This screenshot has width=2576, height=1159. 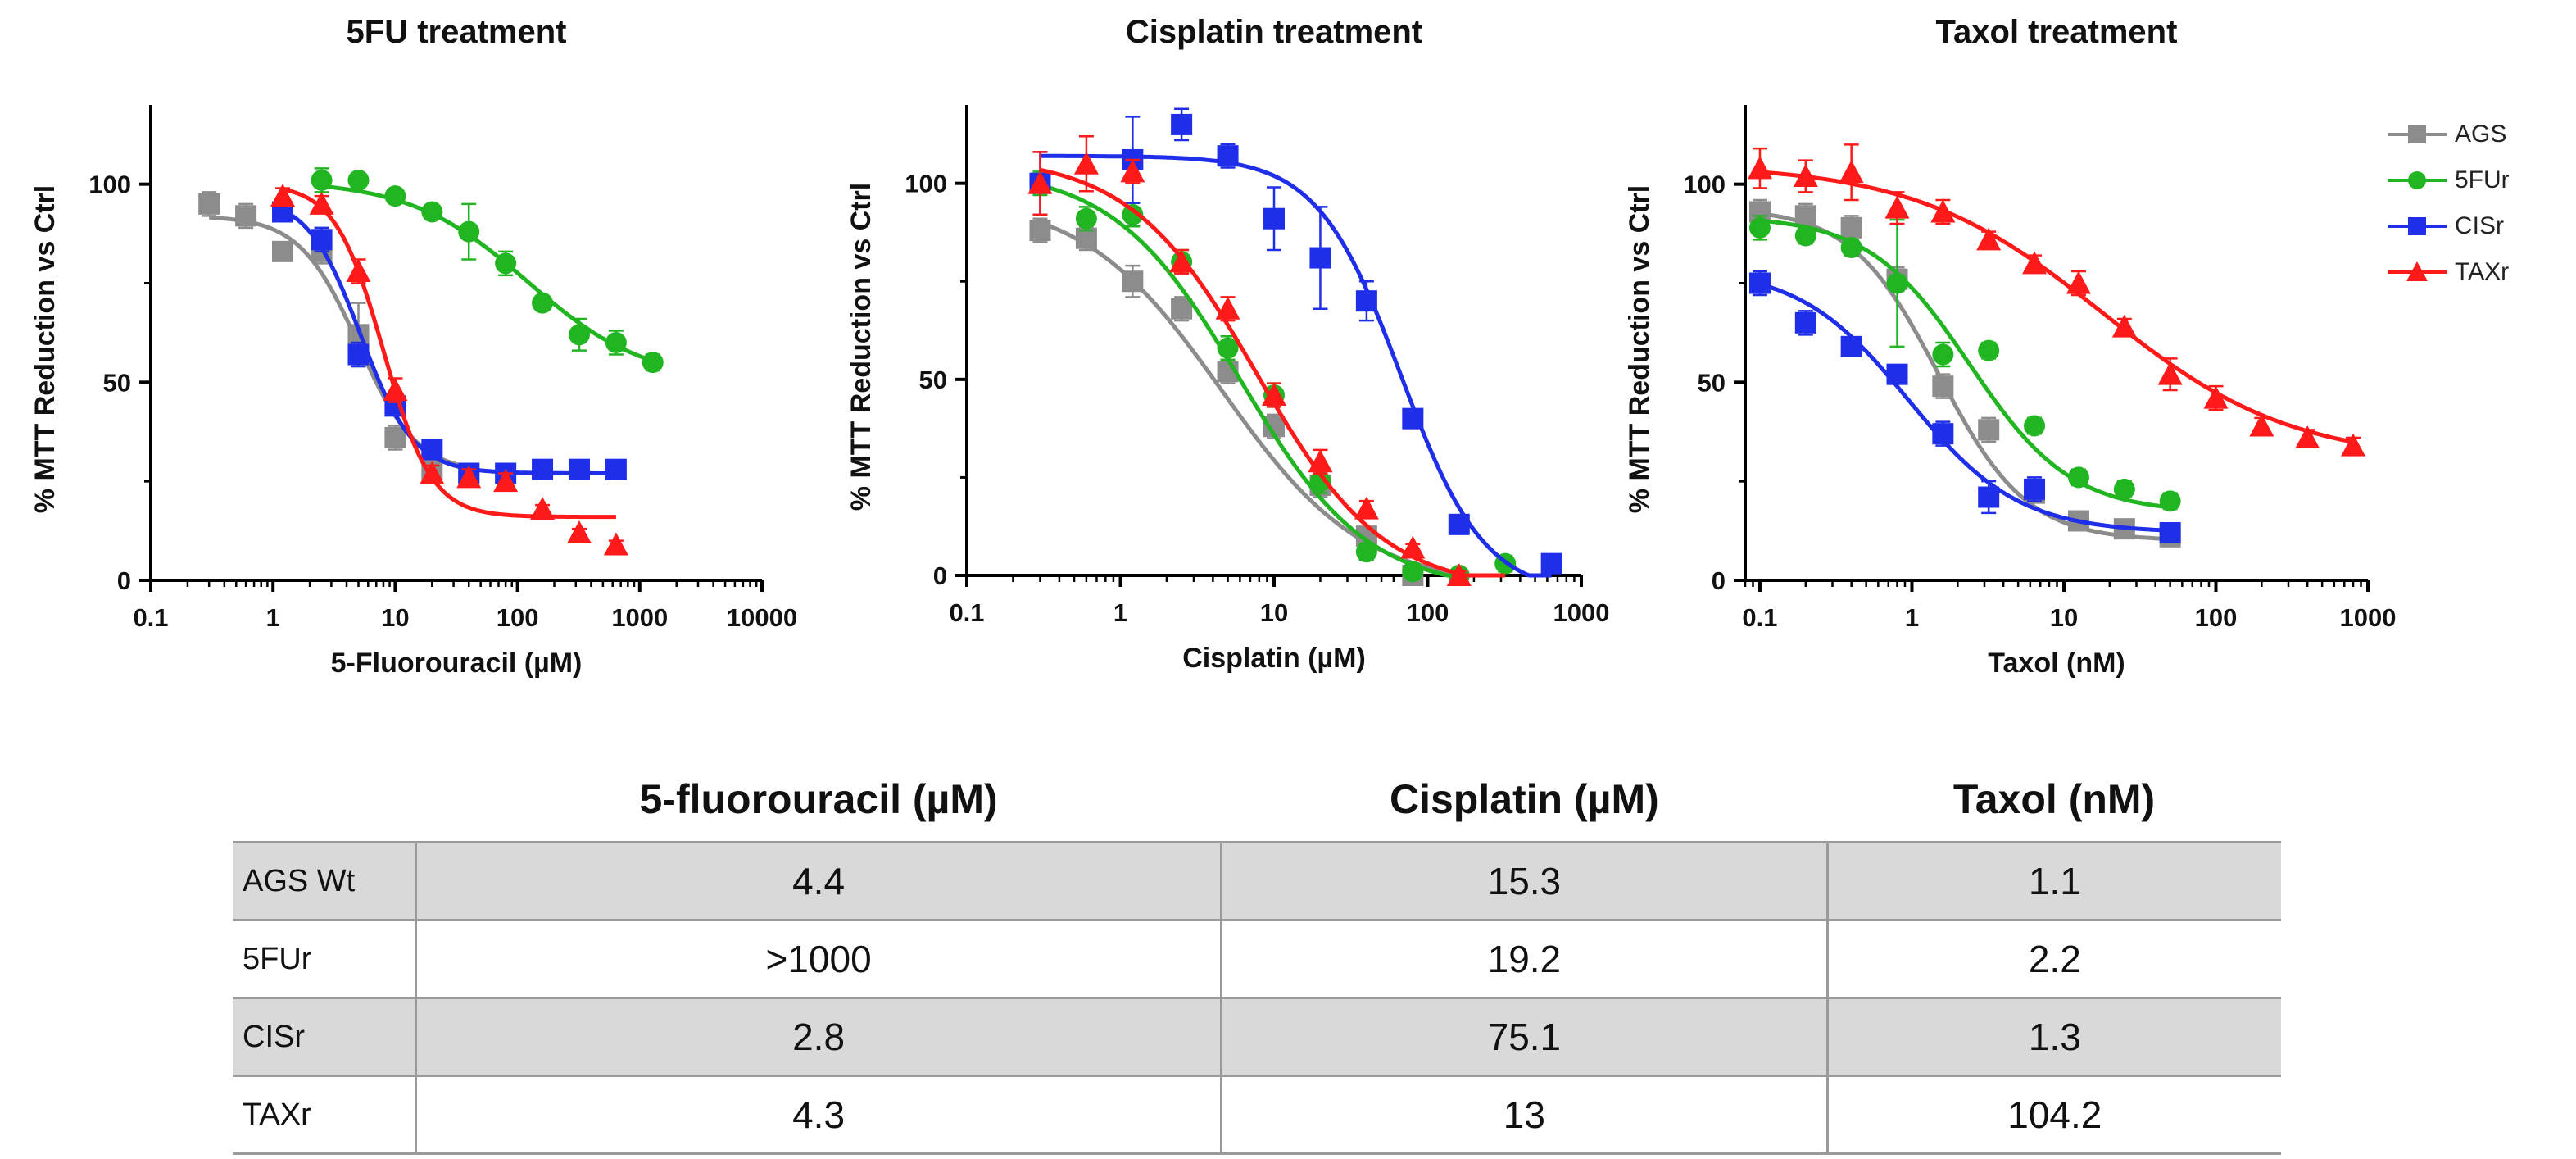 I want to click on series-cisr, so click(x=1965, y=407).